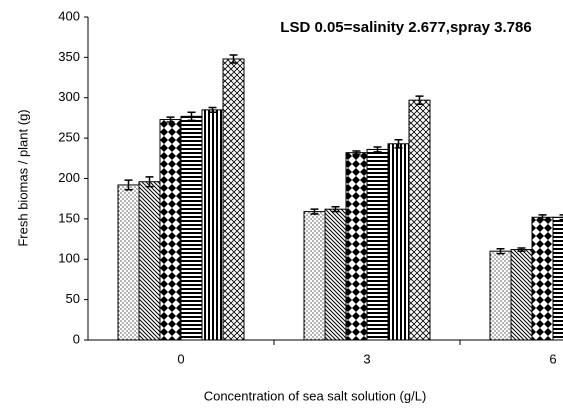 Image resolution: width=563 pixels, height=408 pixels. What do you see at coordinates (69, 177) in the screenshot?
I see `y-tick-label: 200` at bounding box center [69, 177].